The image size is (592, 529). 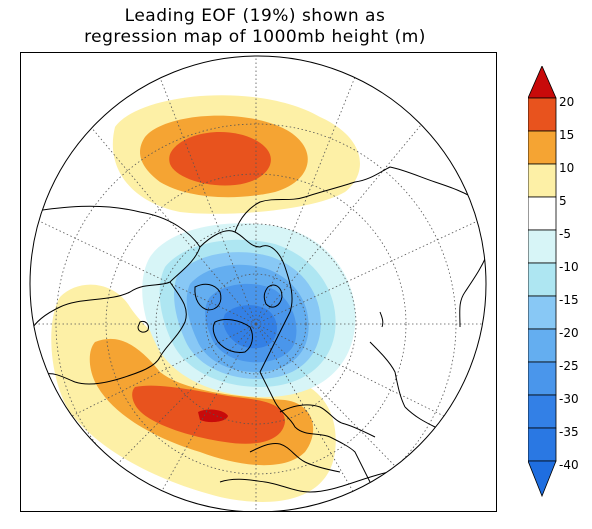 What do you see at coordinates (569, 366) in the screenshot?
I see `colorbar-label-minus-25: -25` at bounding box center [569, 366].